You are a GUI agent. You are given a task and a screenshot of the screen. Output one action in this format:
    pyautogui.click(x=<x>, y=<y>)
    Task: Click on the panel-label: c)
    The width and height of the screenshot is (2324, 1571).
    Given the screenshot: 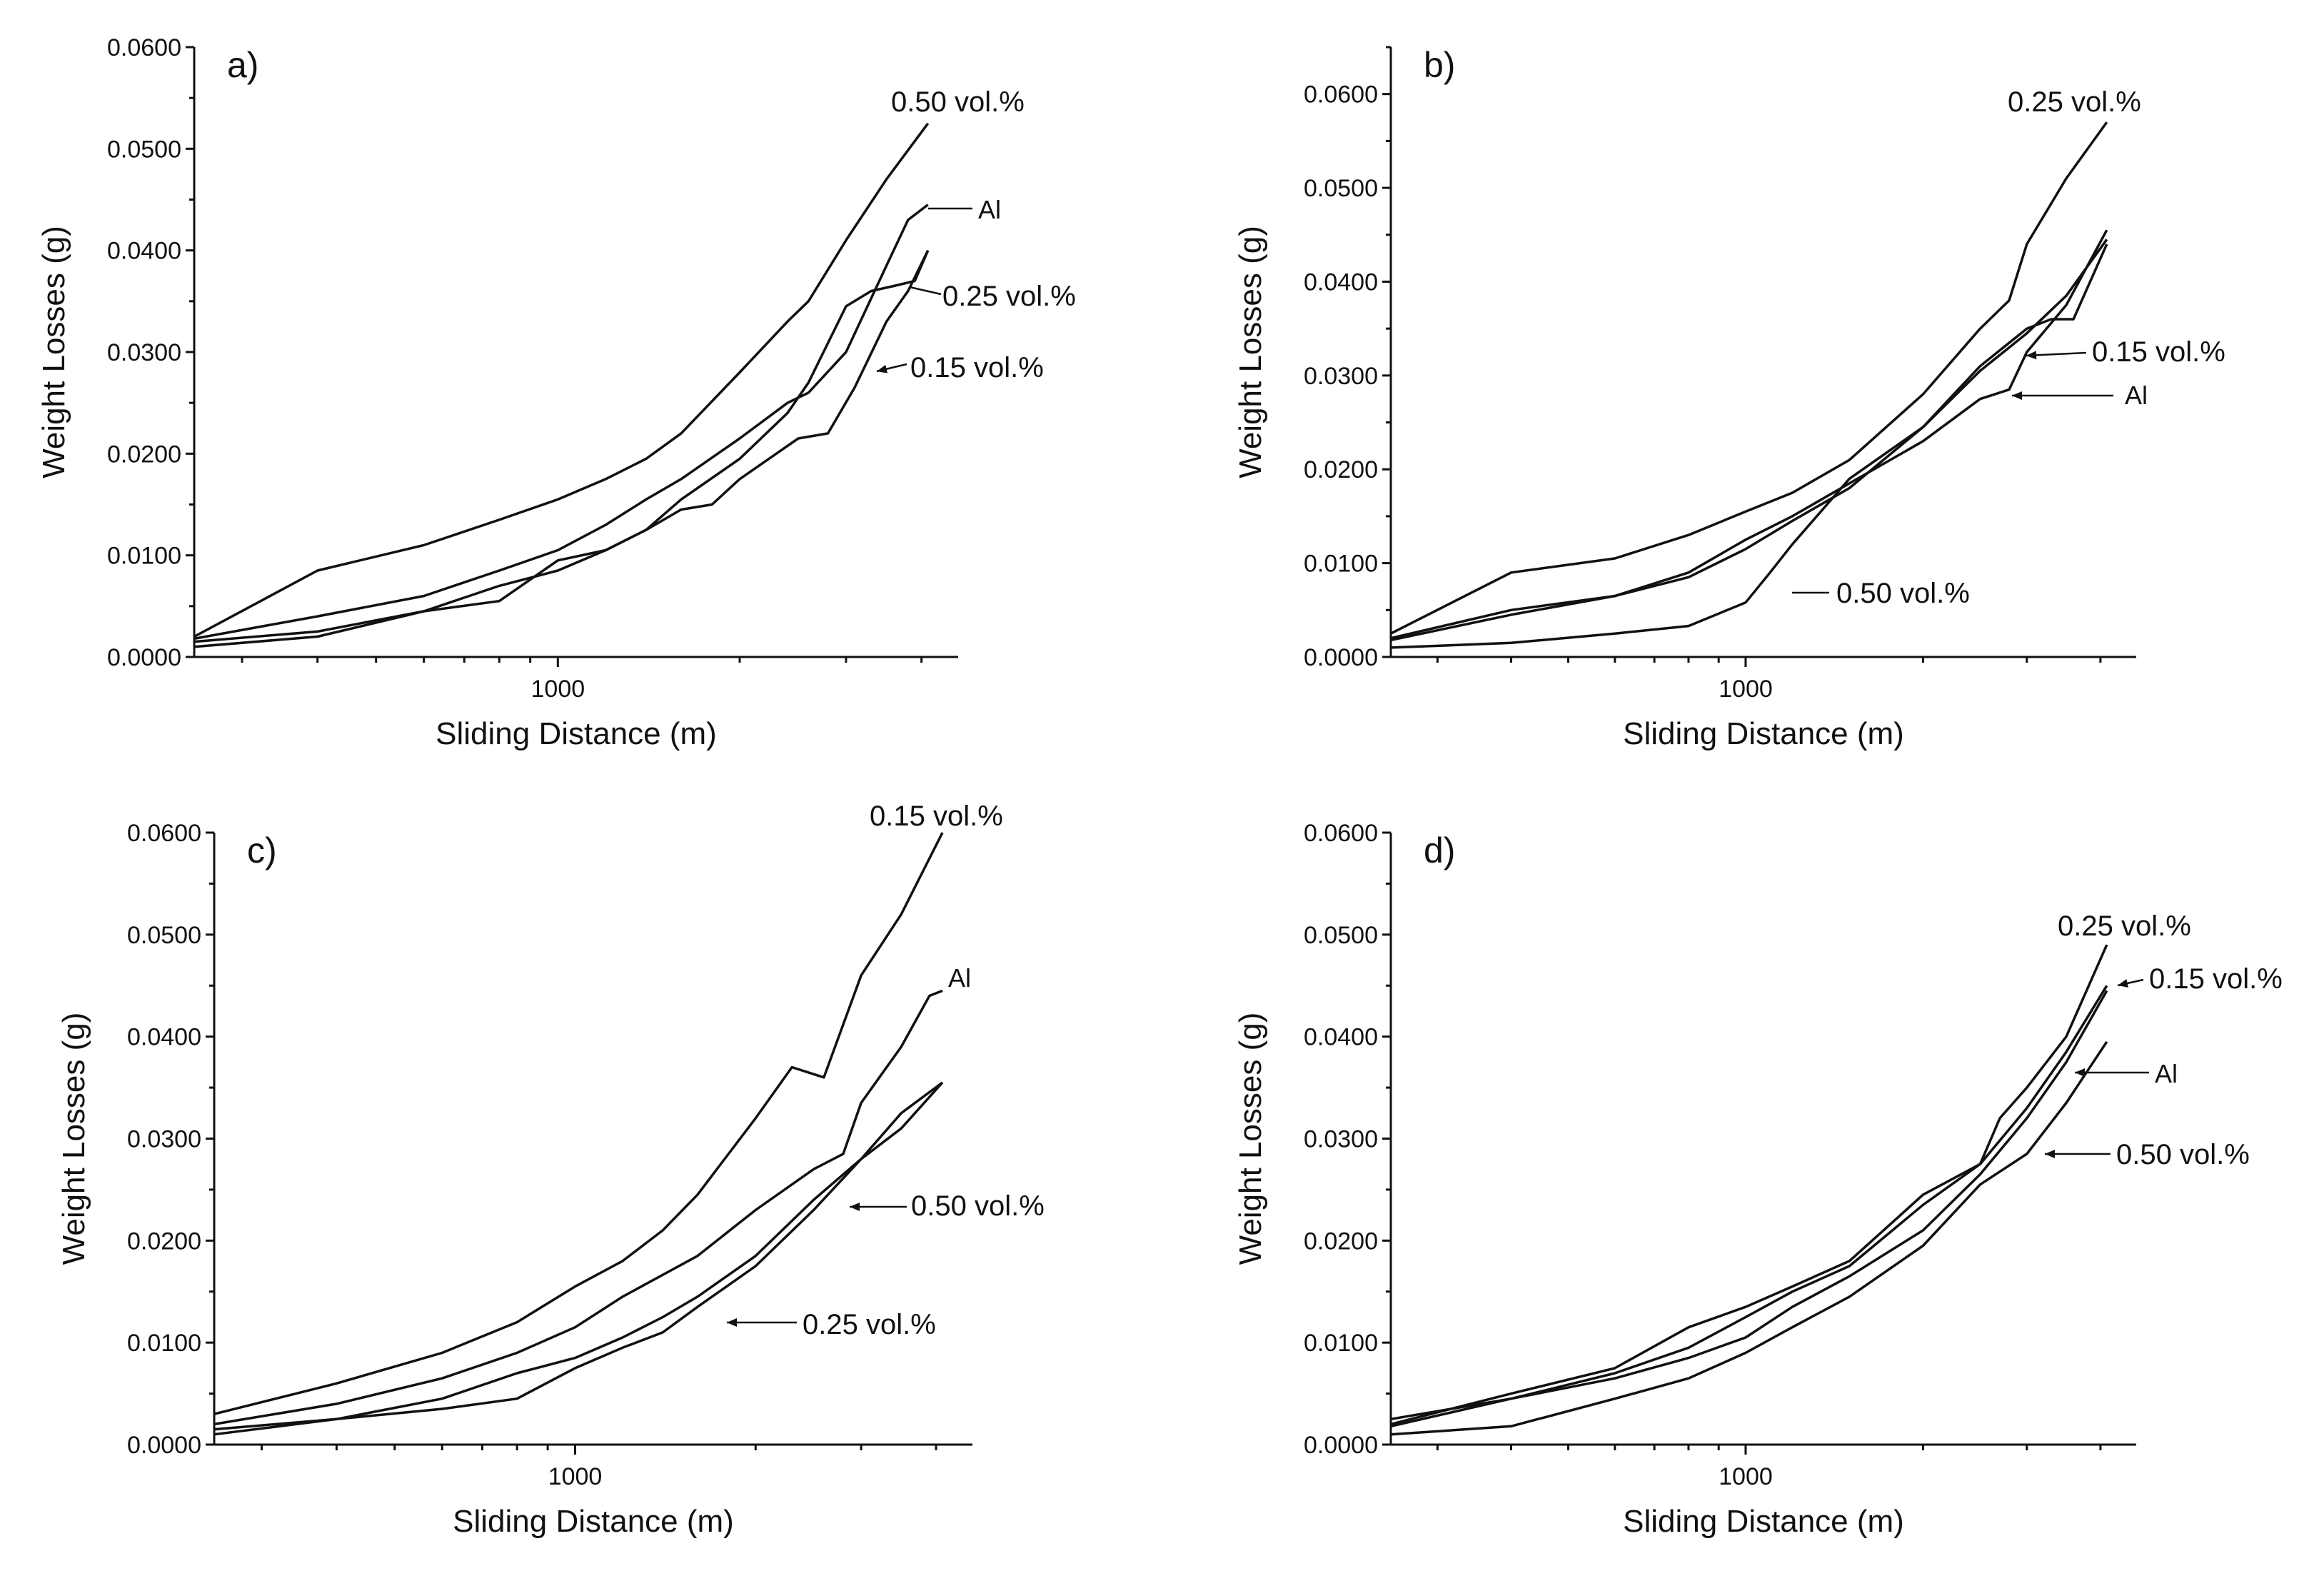 What is the action you would take?
    pyautogui.click(x=262, y=850)
    